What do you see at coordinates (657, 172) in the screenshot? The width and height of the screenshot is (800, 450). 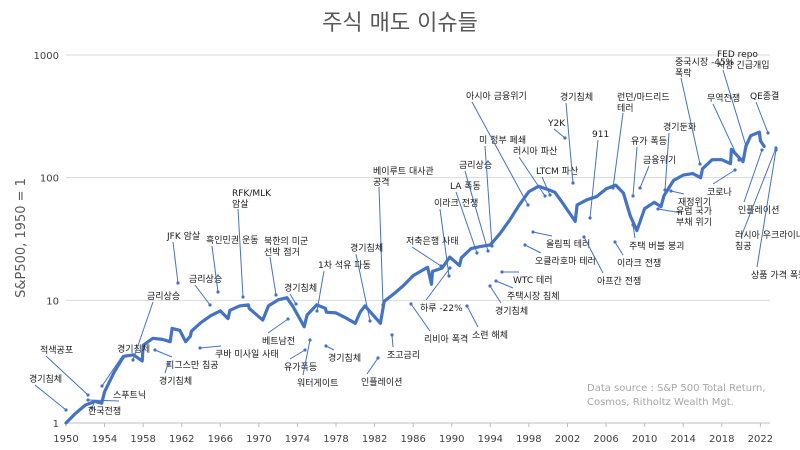 I see `annotation: 금융위기` at bounding box center [657, 172].